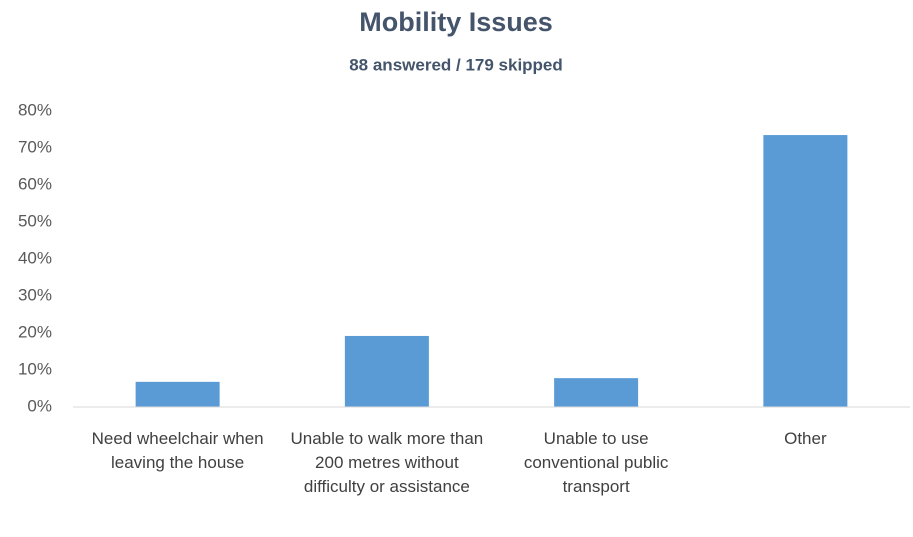  Describe the element at coordinates (35, 183) in the screenshot. I see `y-tick-label: 60%` at that location.